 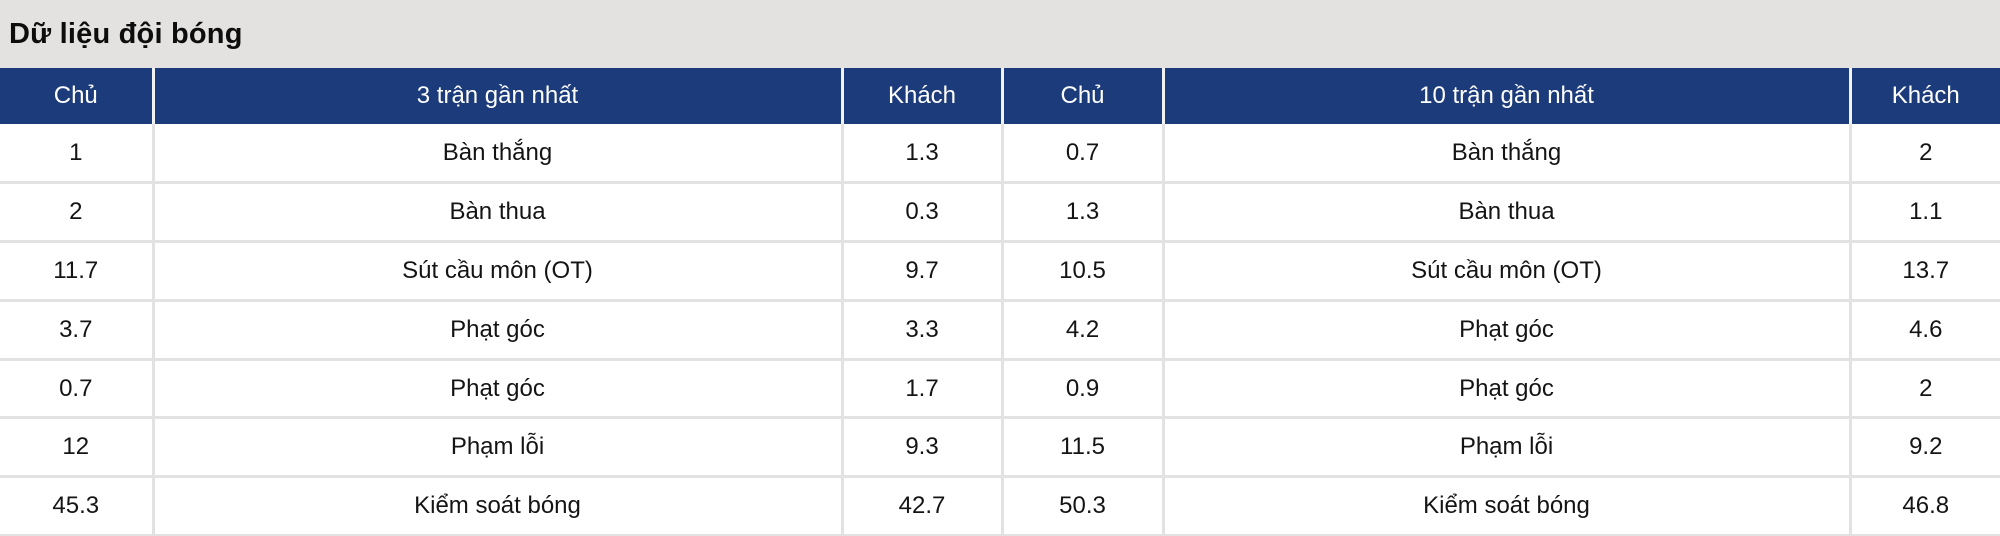 I want to click on home-last3-value: 12, so click(x=76, y=446).